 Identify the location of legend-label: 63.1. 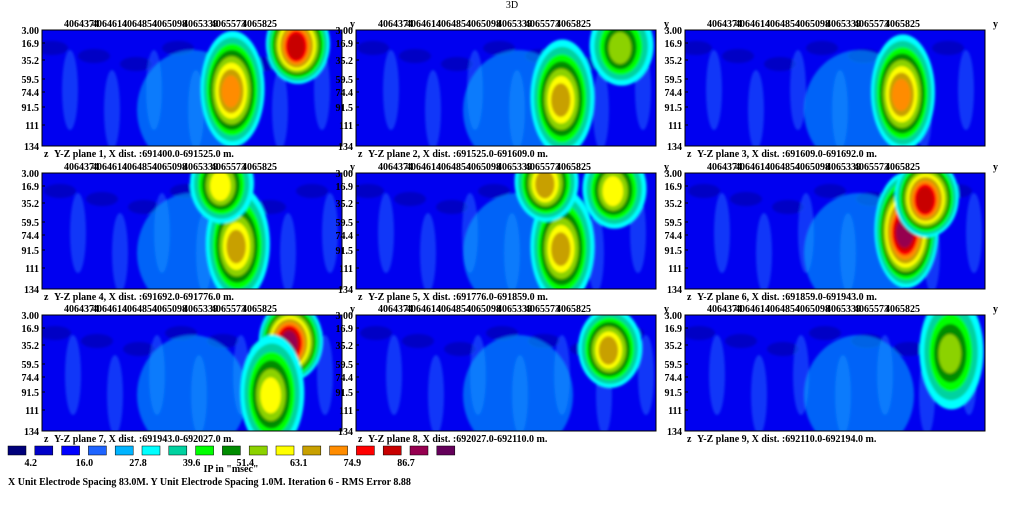
(299, 463).